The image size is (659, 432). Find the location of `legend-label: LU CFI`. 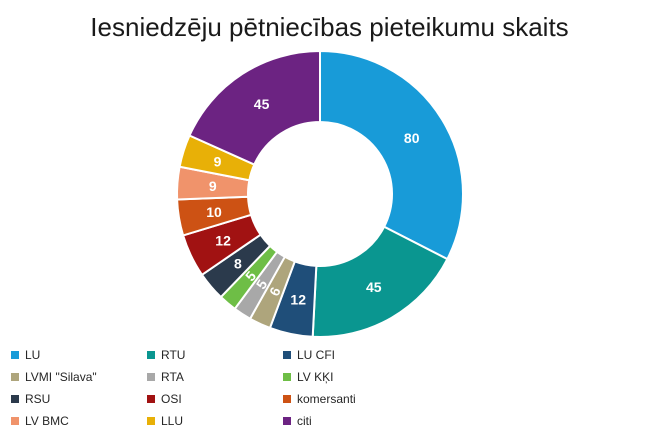

legend-label: LU CFI is located at coordinates (316, 355).